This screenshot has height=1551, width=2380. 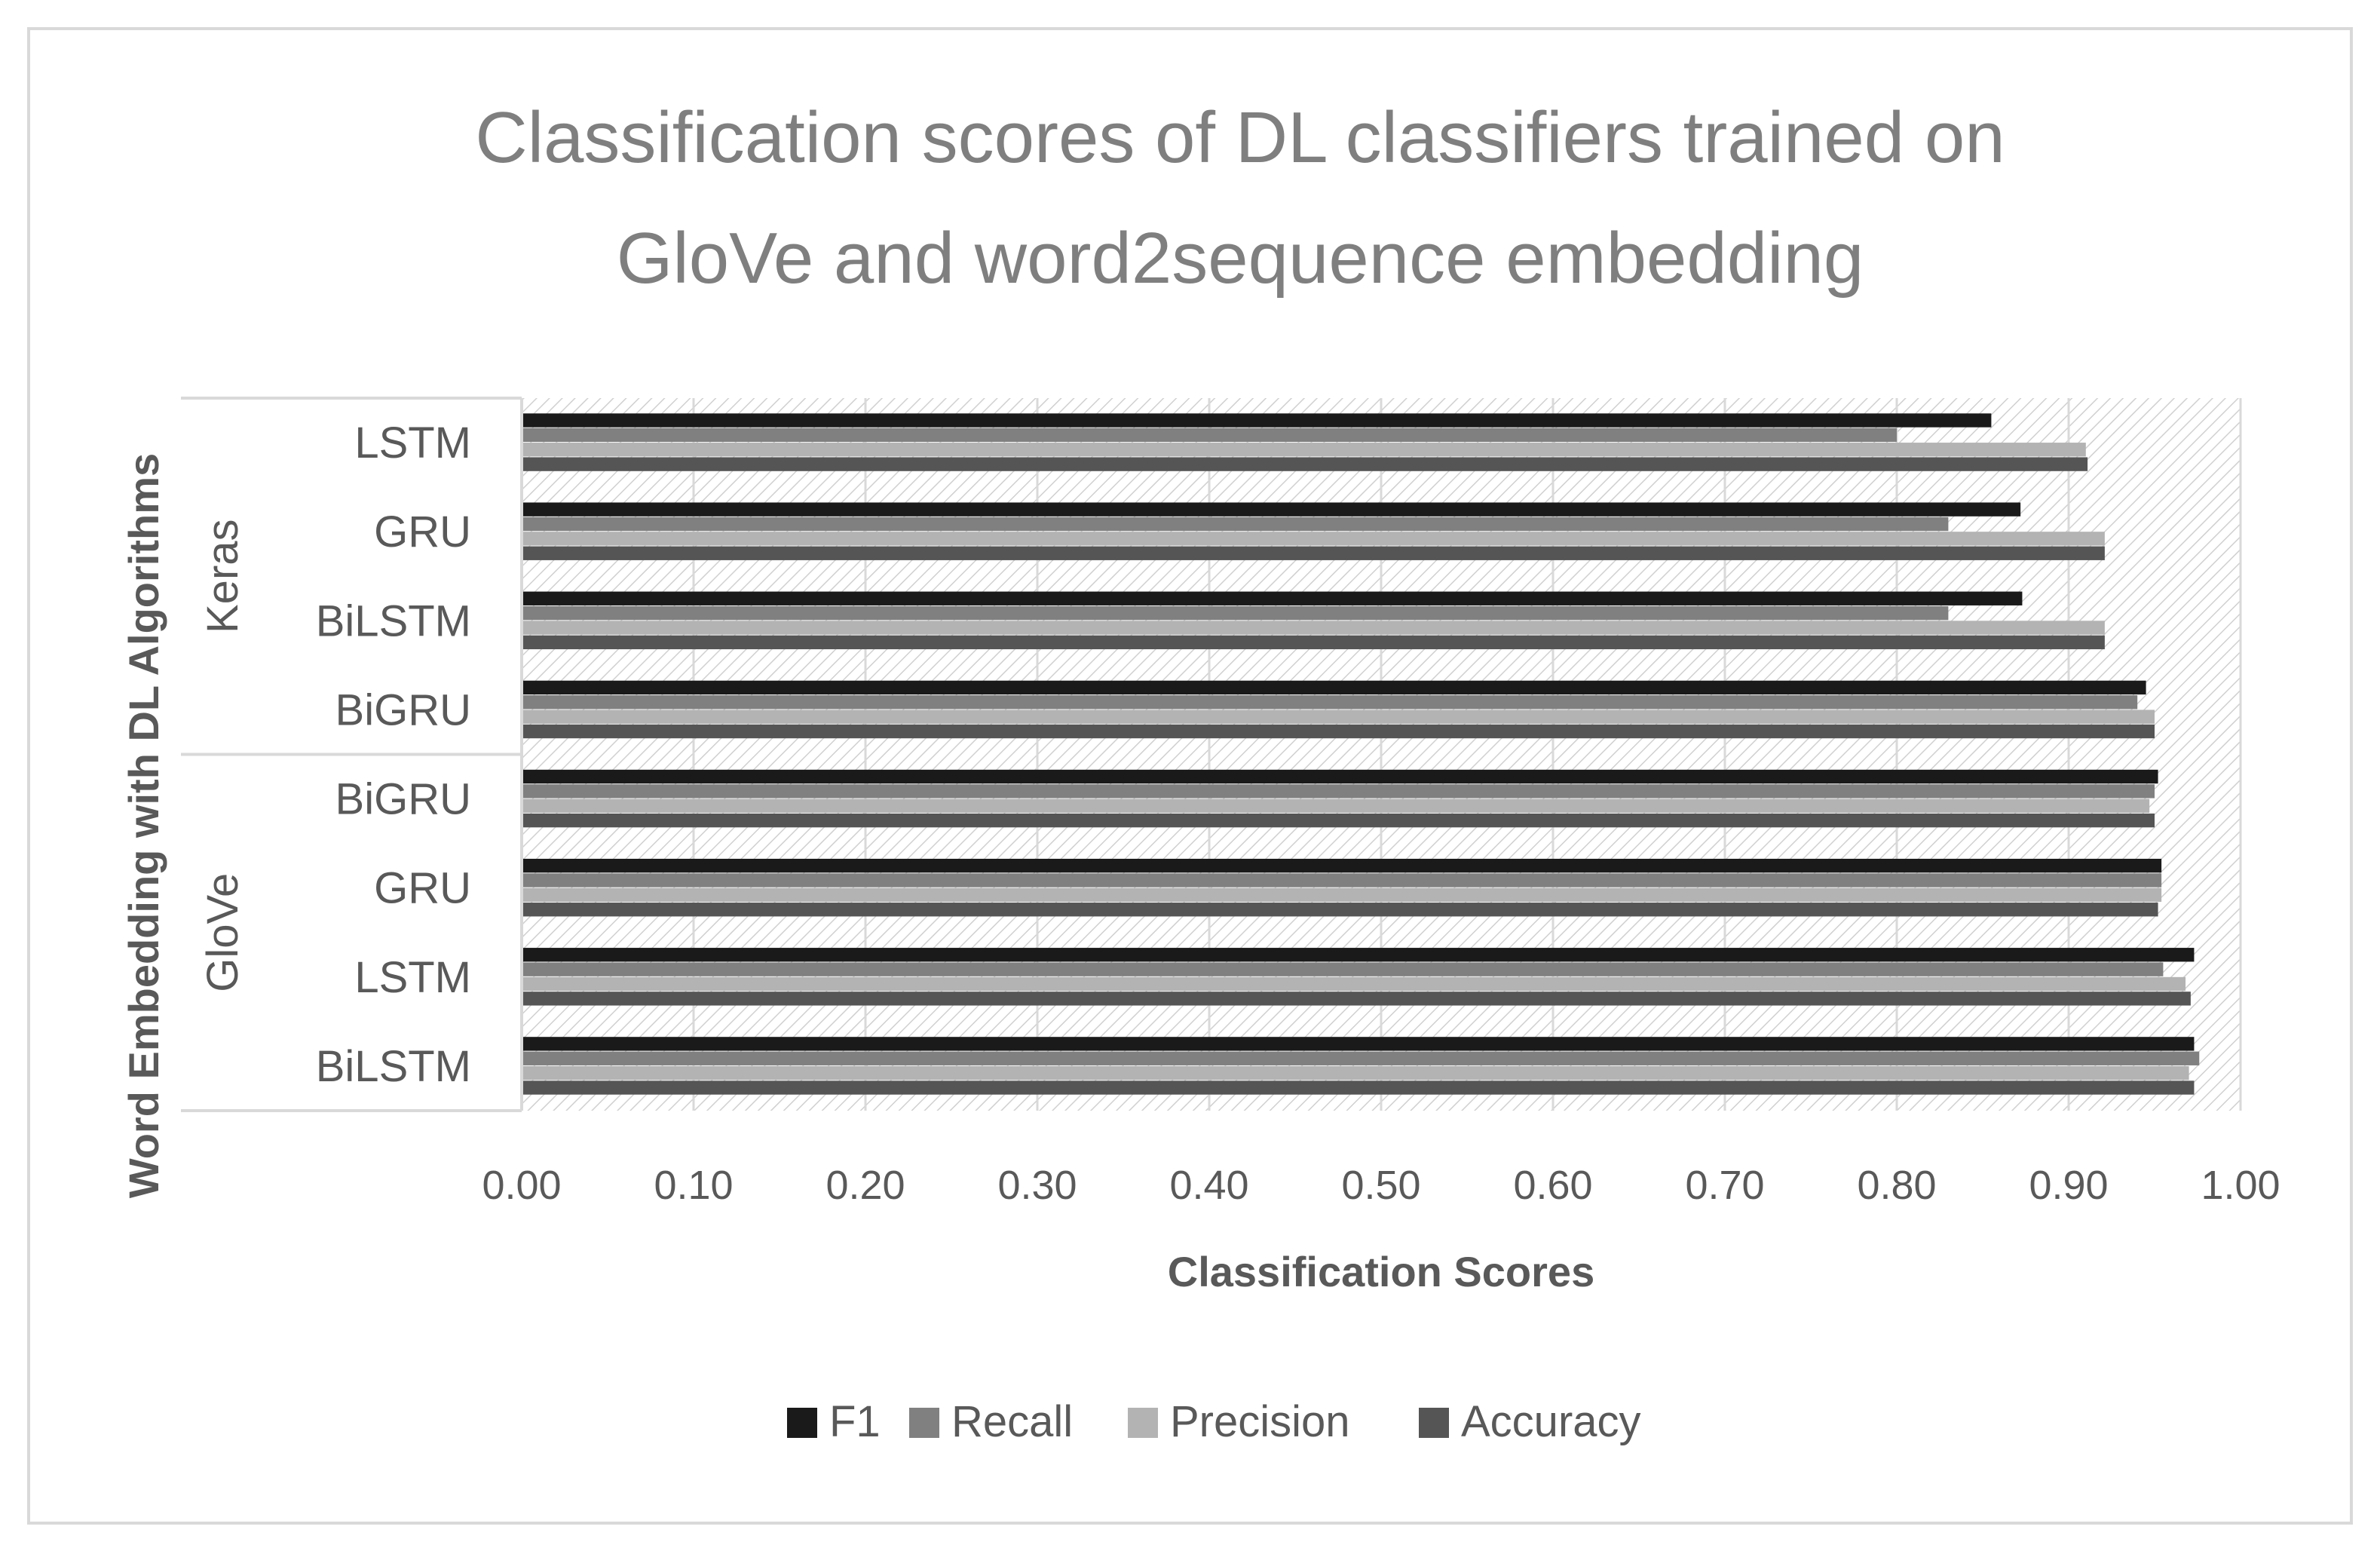 What do you see at coordinates (1304, 450) in the screenshot?
I see `bar-precision-keras-lstm` at bounding box center [1304, 450].